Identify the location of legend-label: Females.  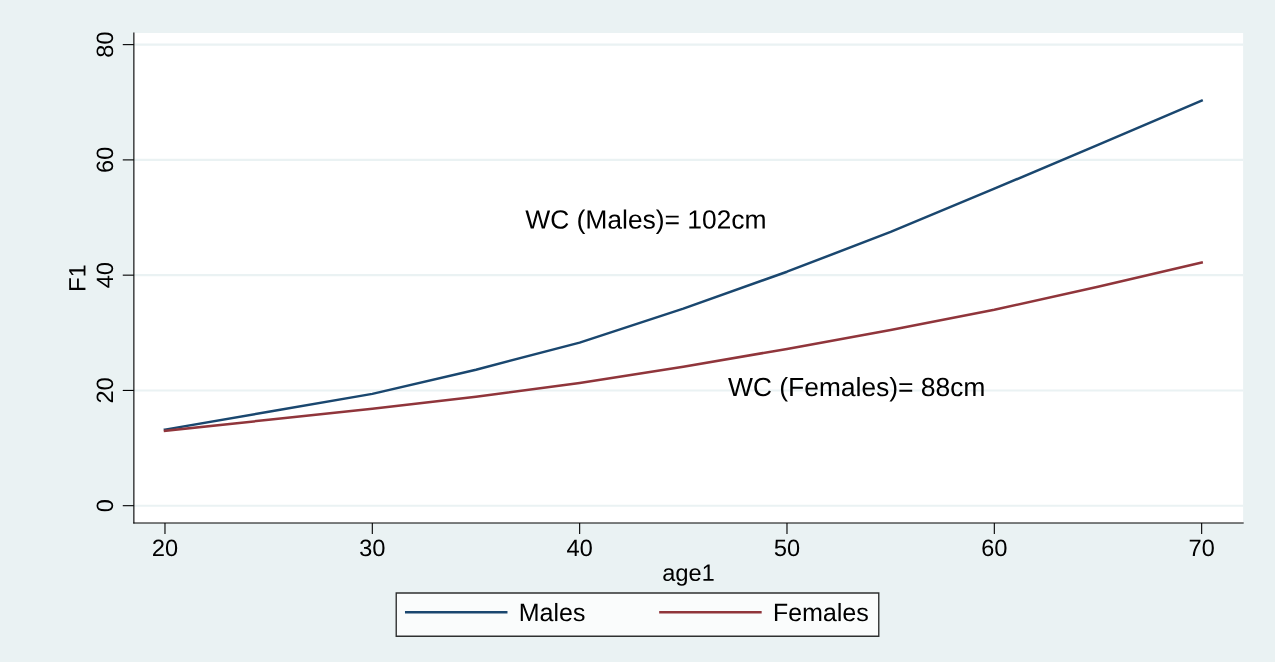
(821, 612).